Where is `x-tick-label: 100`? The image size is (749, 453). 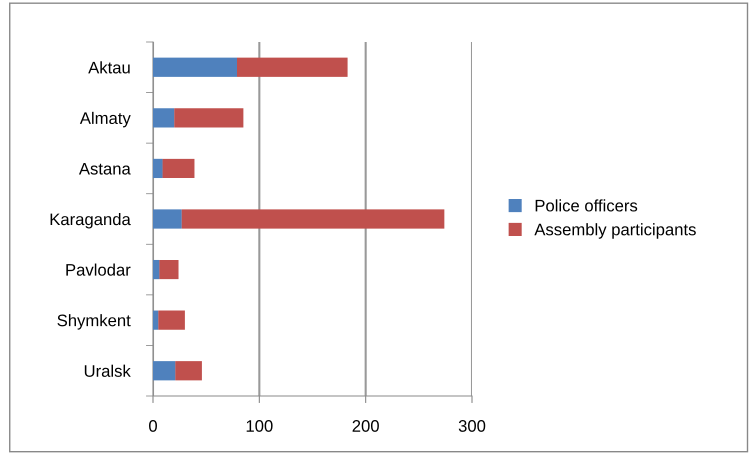
x-tick-label: 100 is located at coordinates (259, 426).